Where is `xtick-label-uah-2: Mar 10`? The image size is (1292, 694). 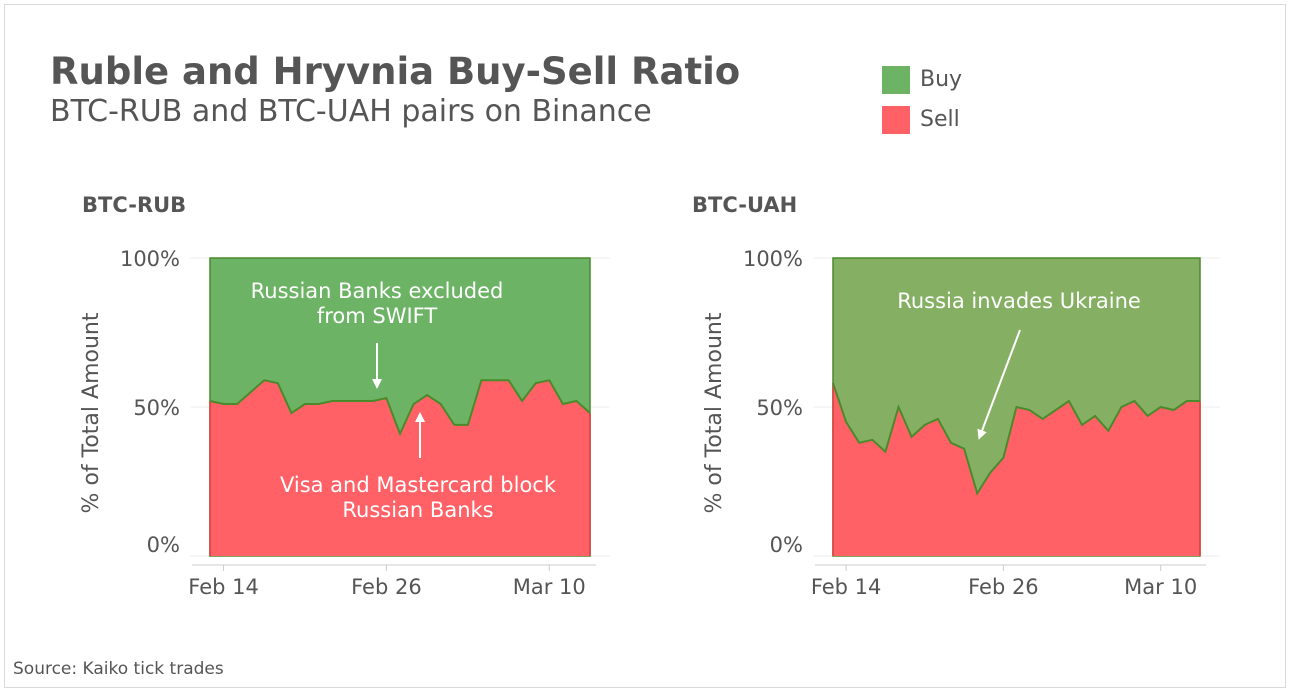 xtick-label-uah-2: Mar 10 is located at coordinates (1160, 587).